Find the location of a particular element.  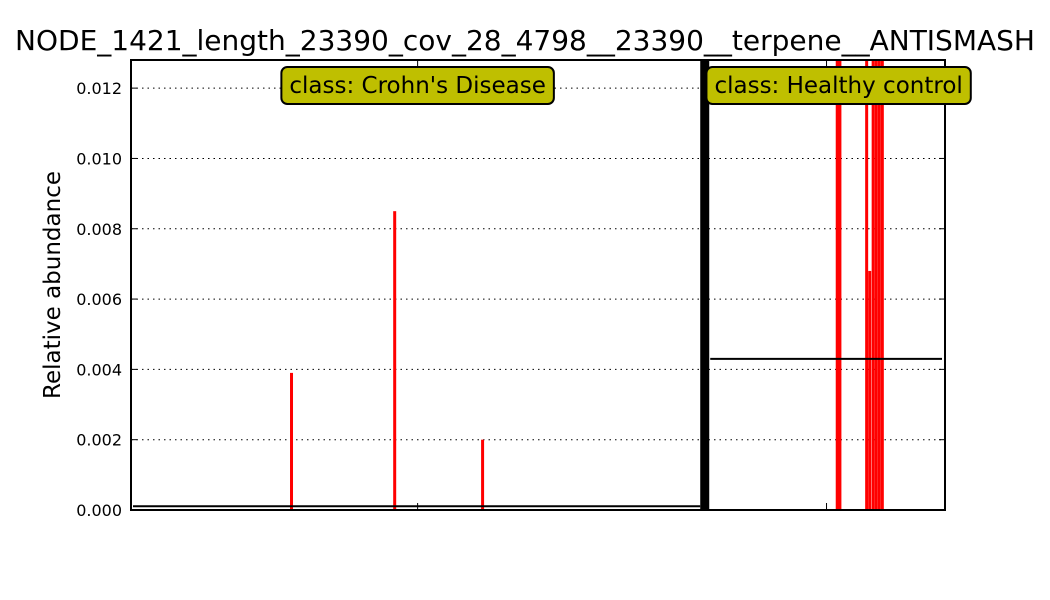

class-label-box: class: Healthy control is located at coordinates (838, 85).